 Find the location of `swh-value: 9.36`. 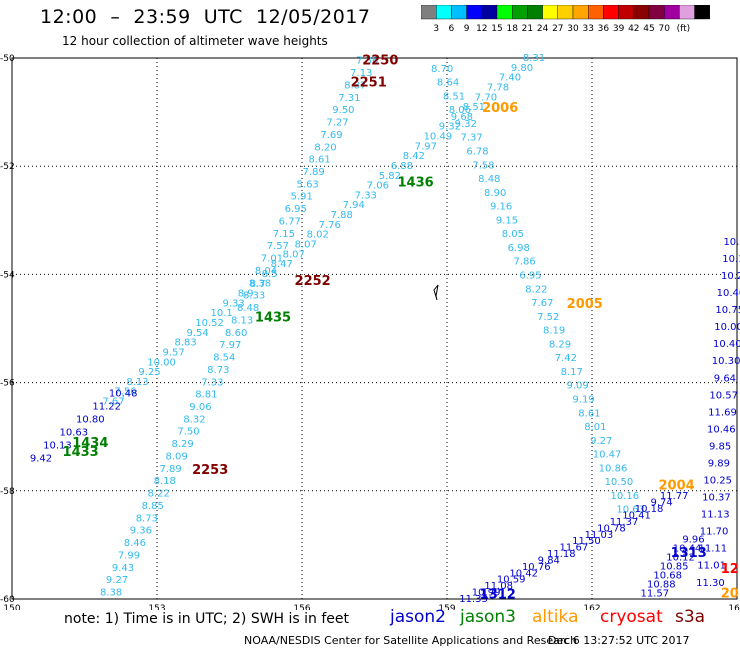

swh-value: 9.36 is located at coordinates (141, 531).